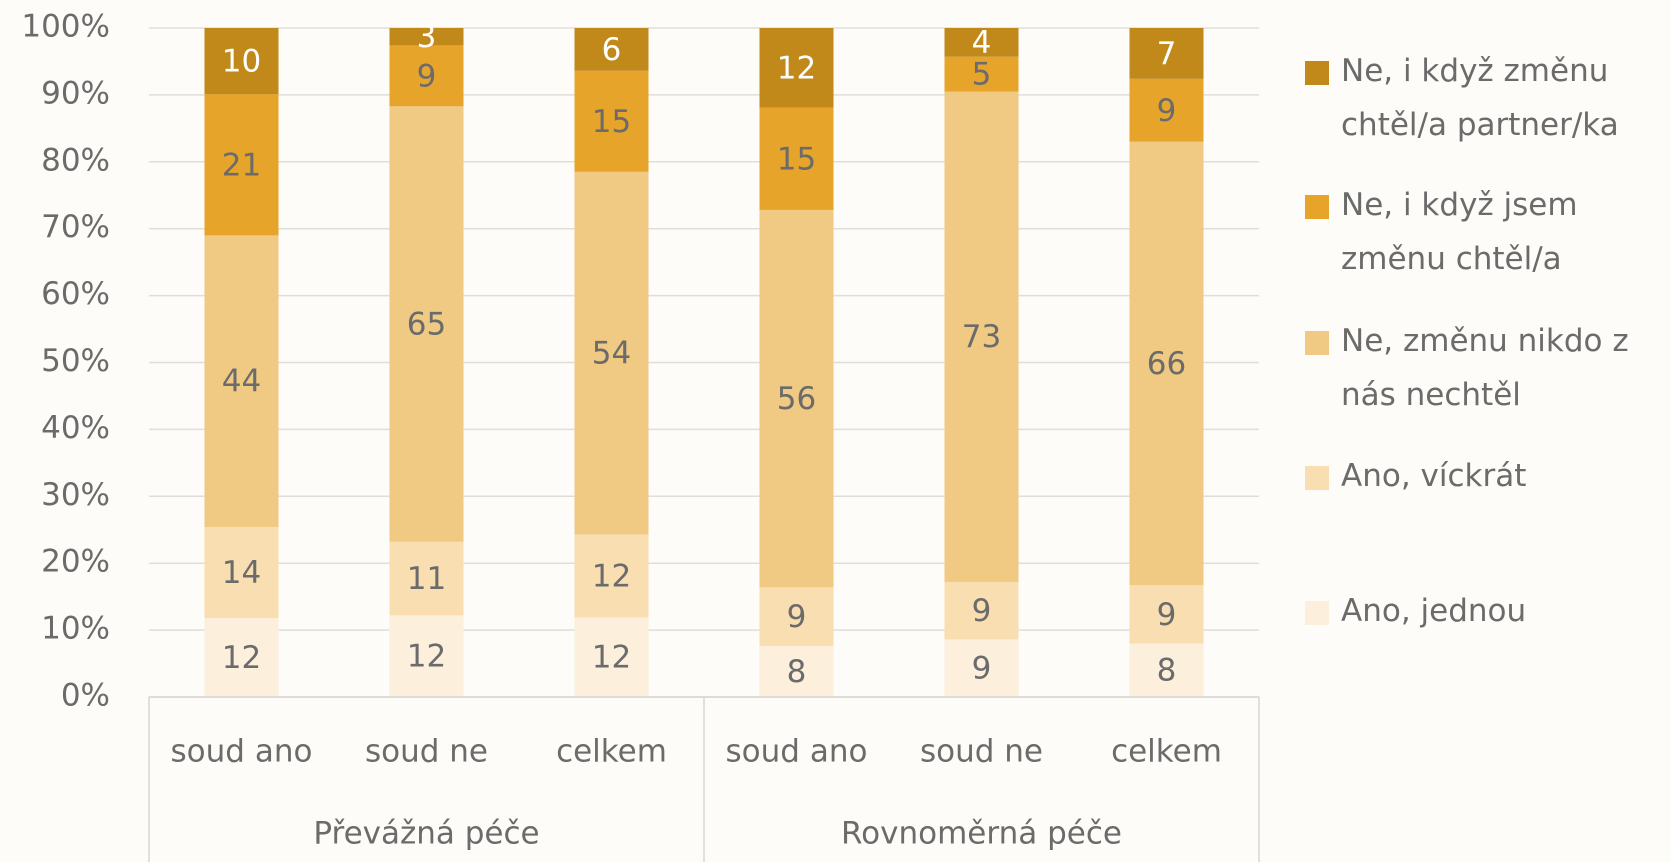  Describe the element at coordinates (75, 93) in the screenshot. I see `y-tick-label: 90%` at that location.